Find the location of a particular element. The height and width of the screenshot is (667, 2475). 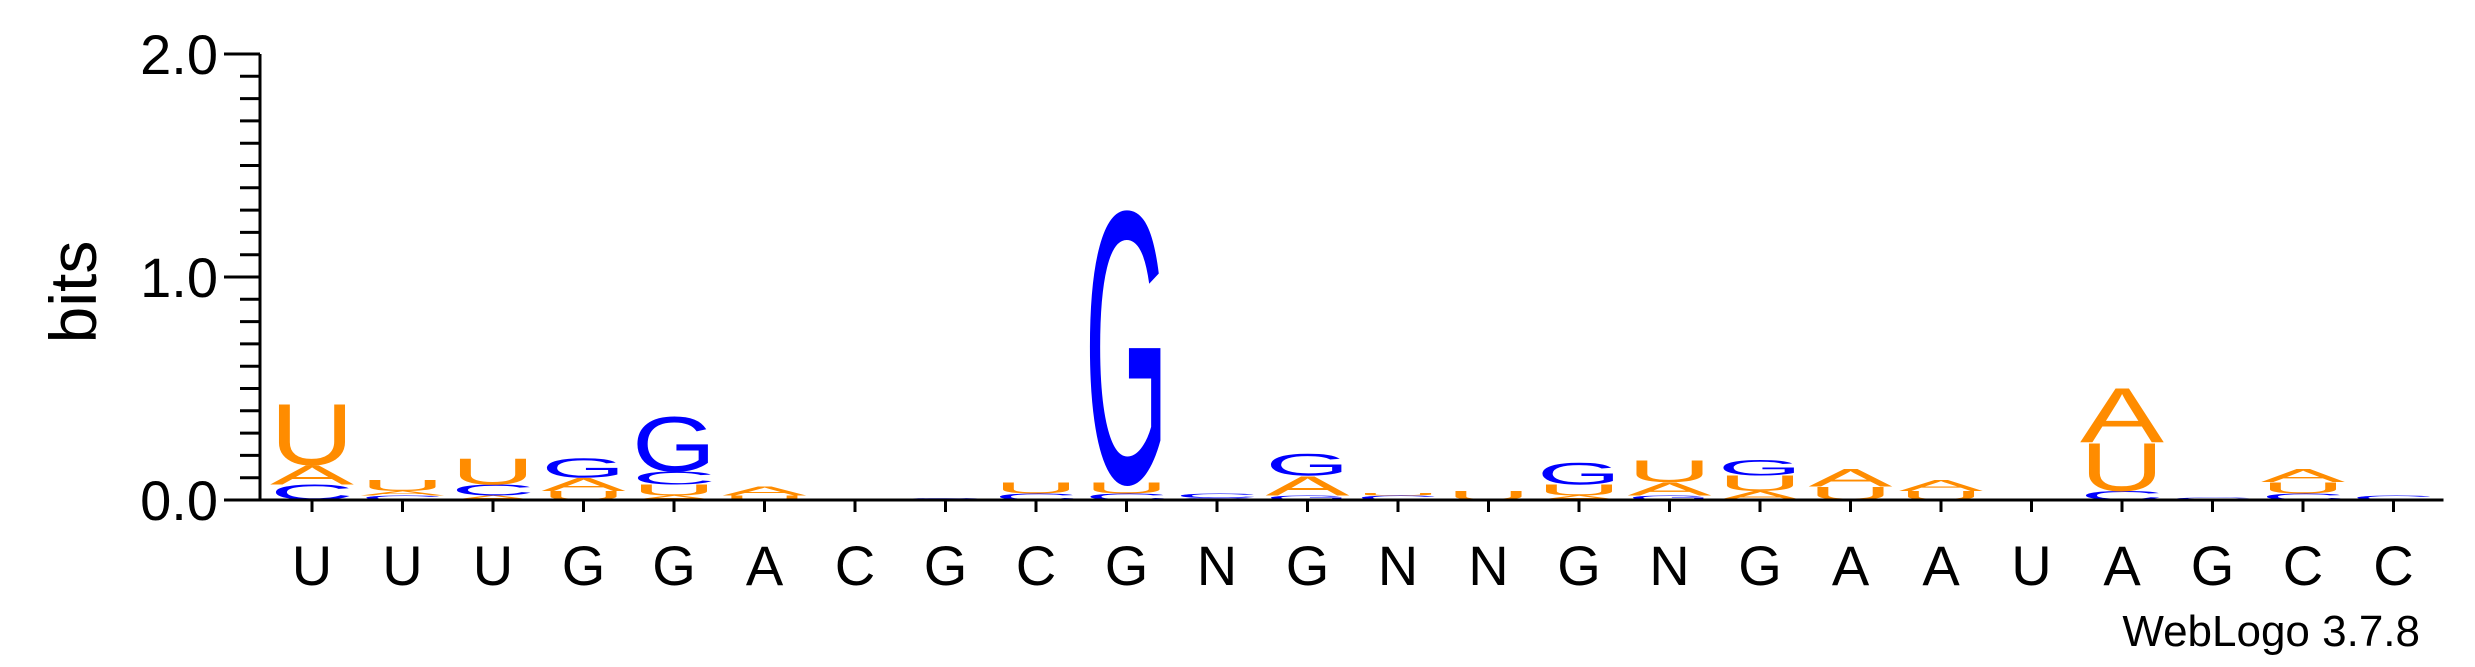

weblogo-credit: WebLogo 3.7.8 is located at coordinates (2271, 631).